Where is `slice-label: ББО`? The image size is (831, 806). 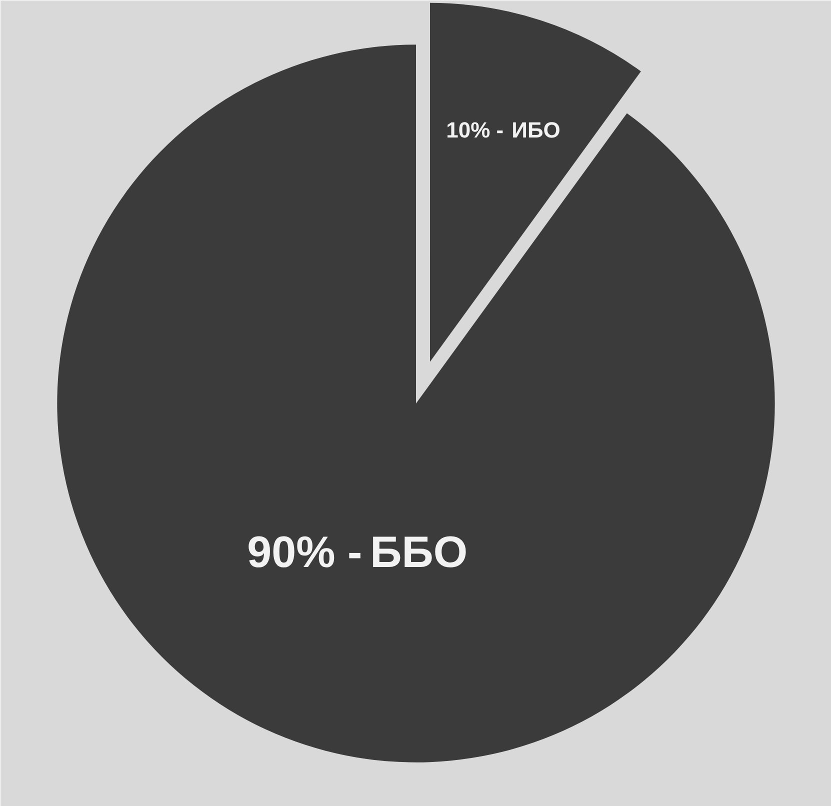
slice-label: ББО is located at coordinates (419, 552).